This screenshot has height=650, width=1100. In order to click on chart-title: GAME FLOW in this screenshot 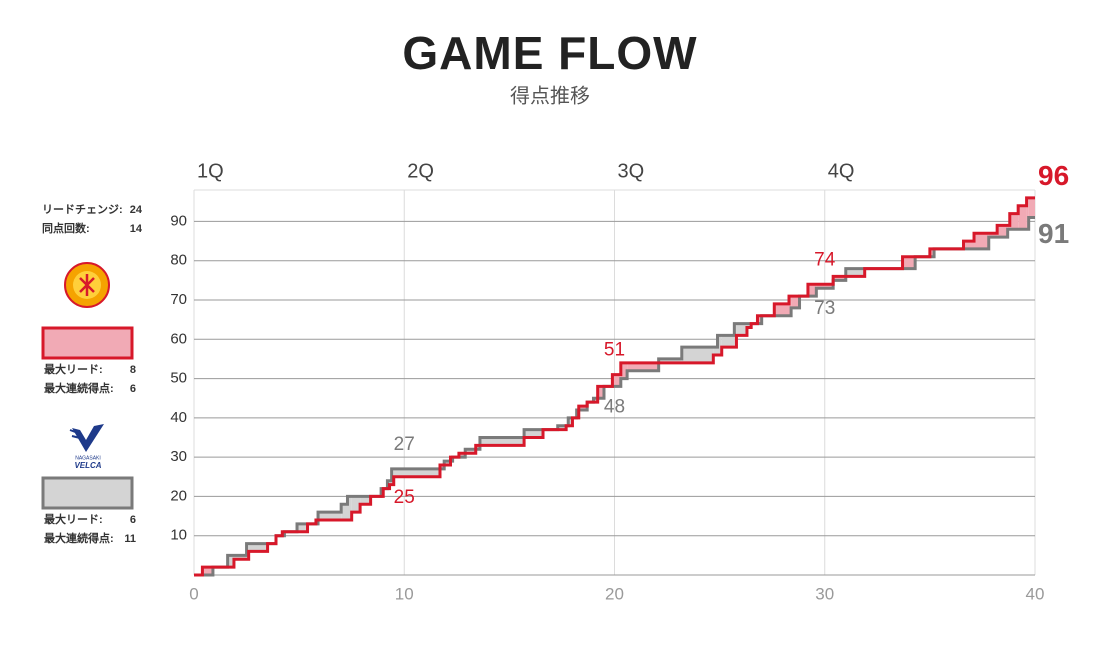, I will do `click(549, 53)`.